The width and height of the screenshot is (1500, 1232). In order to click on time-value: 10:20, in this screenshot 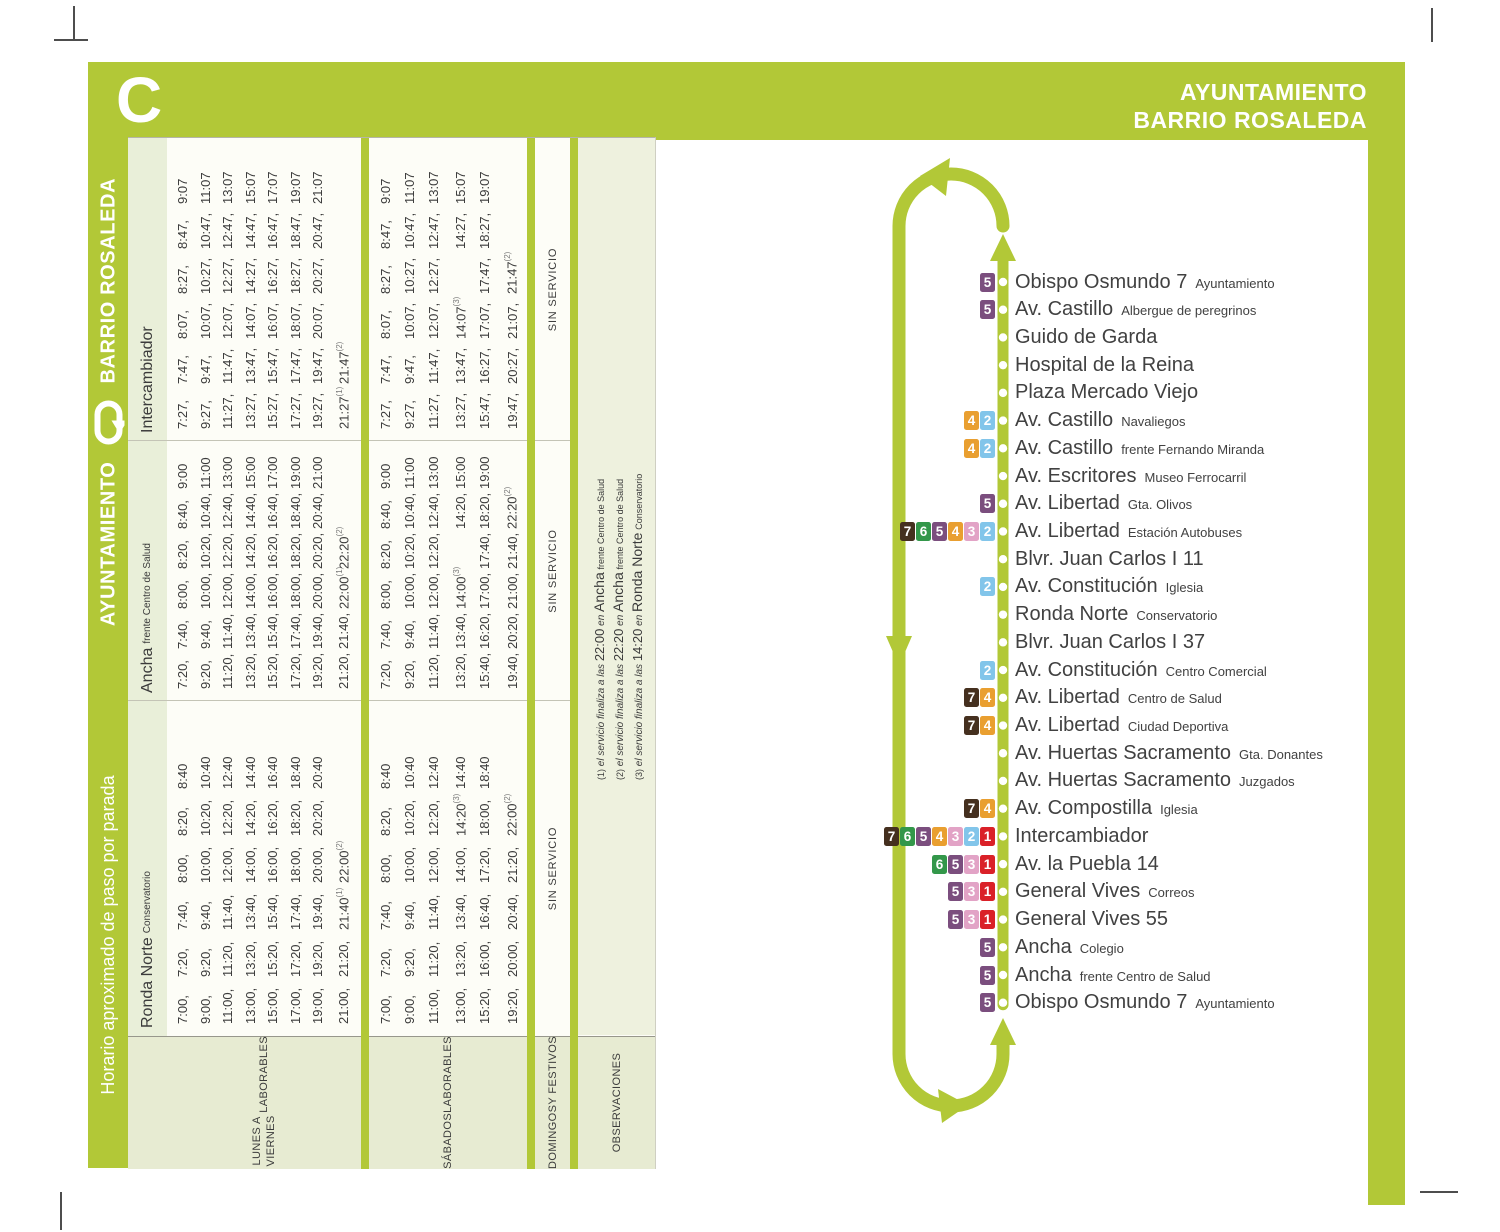, I will do `click(205, 817)`.